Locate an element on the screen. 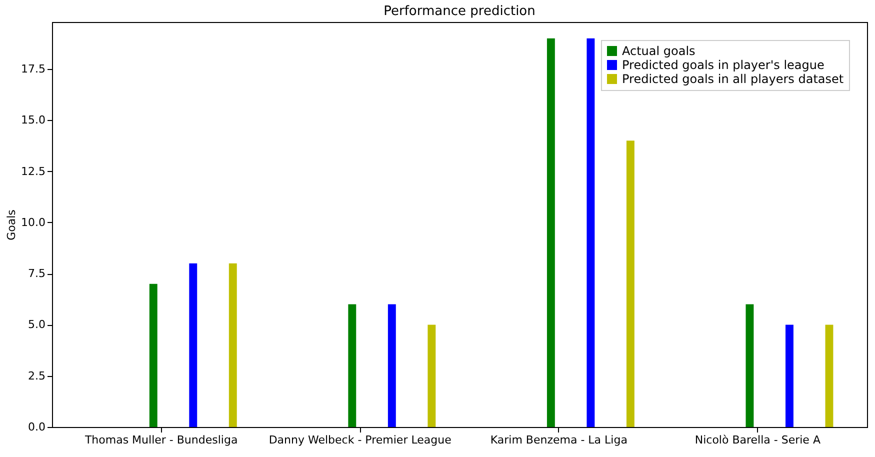  legend-label: Predicted goals in all players dataset is located at coordinates (733, 79).